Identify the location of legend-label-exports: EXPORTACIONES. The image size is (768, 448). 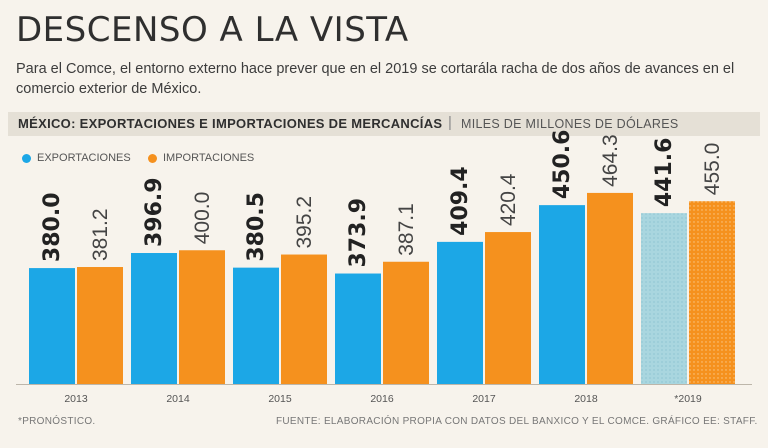
(84, 158).